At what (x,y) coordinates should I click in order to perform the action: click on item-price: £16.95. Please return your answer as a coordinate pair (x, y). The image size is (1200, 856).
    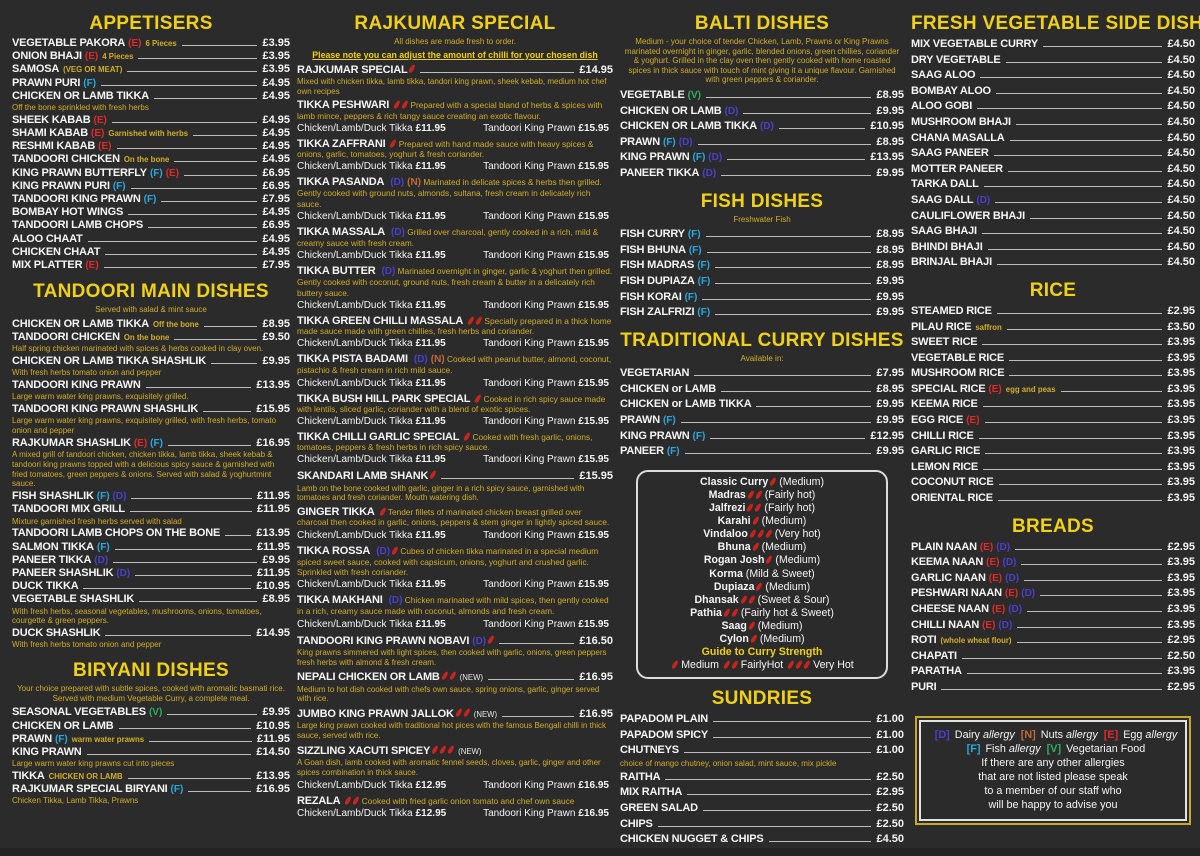
    Looking at the image, I should click on (273, 442).